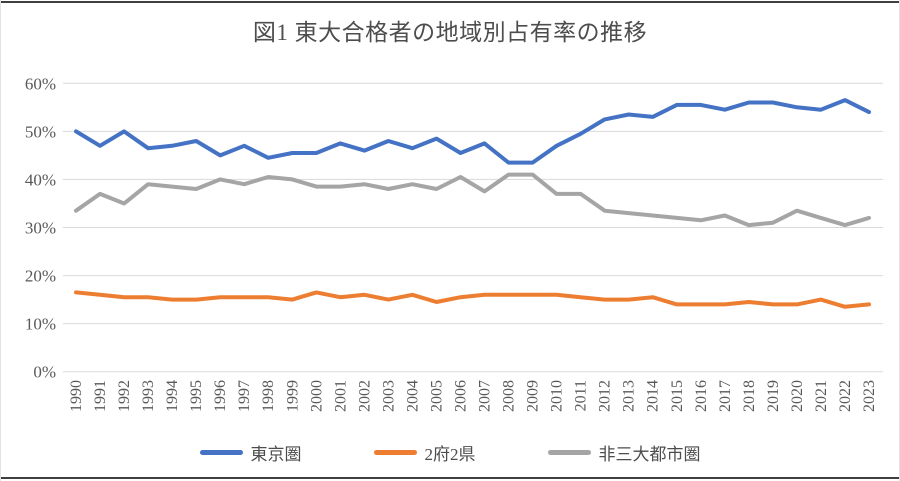 This screenshot has width=900, height=481. What do you see at coordinates (821, 396) in the screenshot?
I see `x-axis-tick-label: 2021` at bounding box center [821, 396].